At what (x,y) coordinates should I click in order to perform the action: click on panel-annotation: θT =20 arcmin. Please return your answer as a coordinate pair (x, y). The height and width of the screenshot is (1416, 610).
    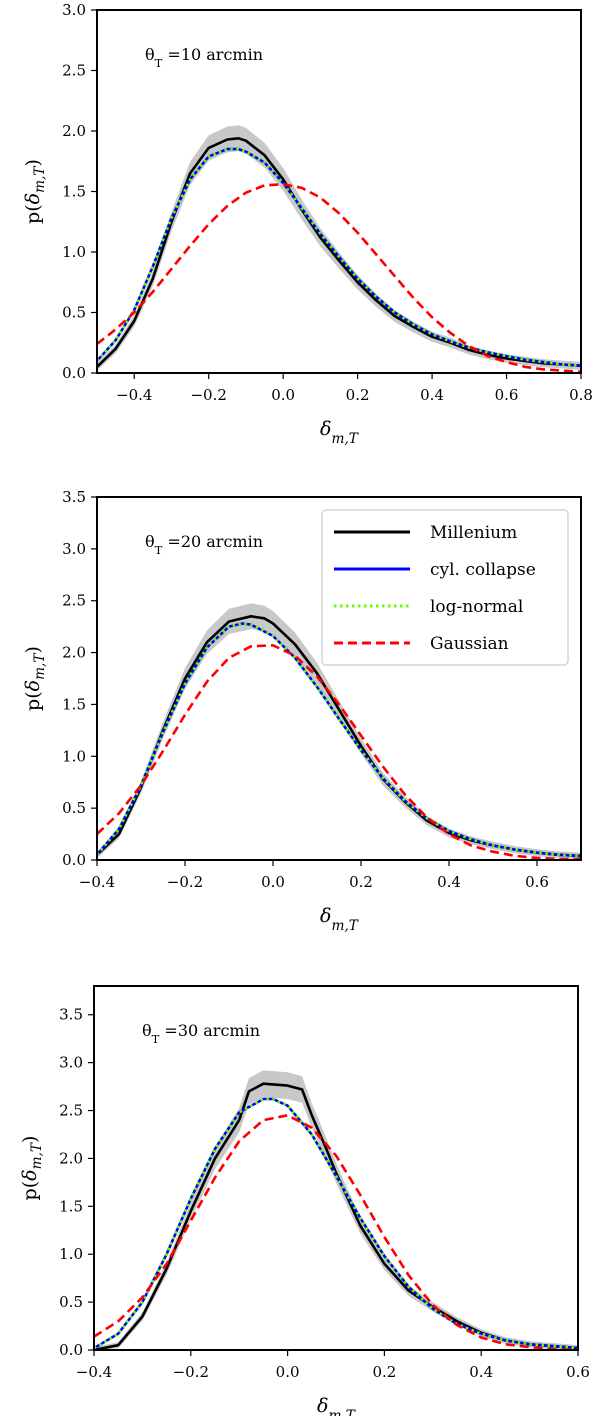
    Looking at the image, I should click on (204, 544).